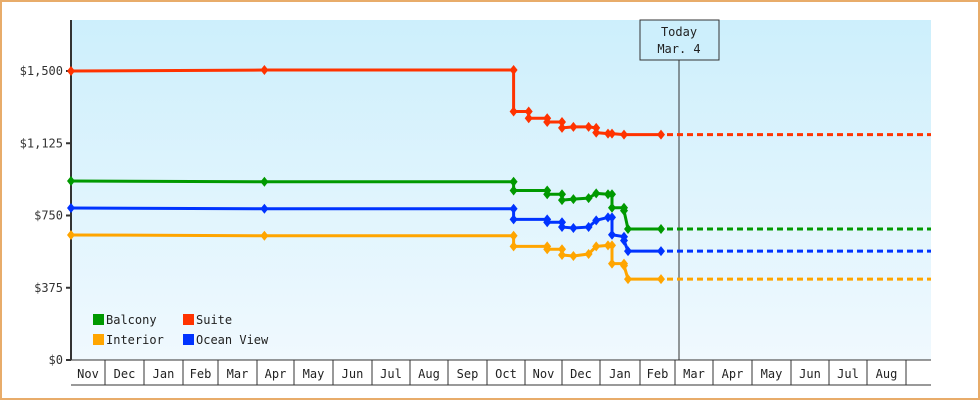 The height and width of the screenshot is (400, 980). What do you see at coordinates (314, 374) in the screenshot?
I see `x-tick-label: May` at bounding box center [314, 374].